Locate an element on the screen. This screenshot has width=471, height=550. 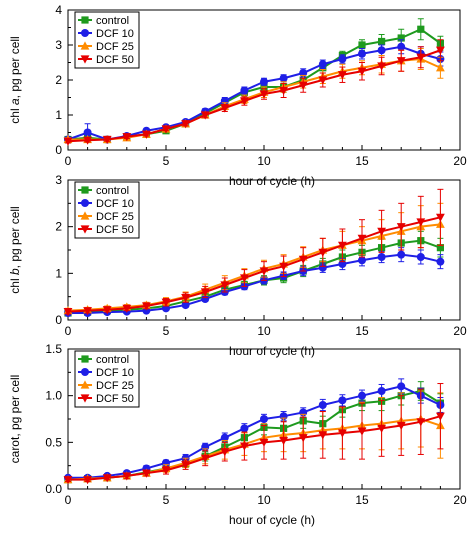
x-tick-label: 15 is located at coordinates (362, 331).